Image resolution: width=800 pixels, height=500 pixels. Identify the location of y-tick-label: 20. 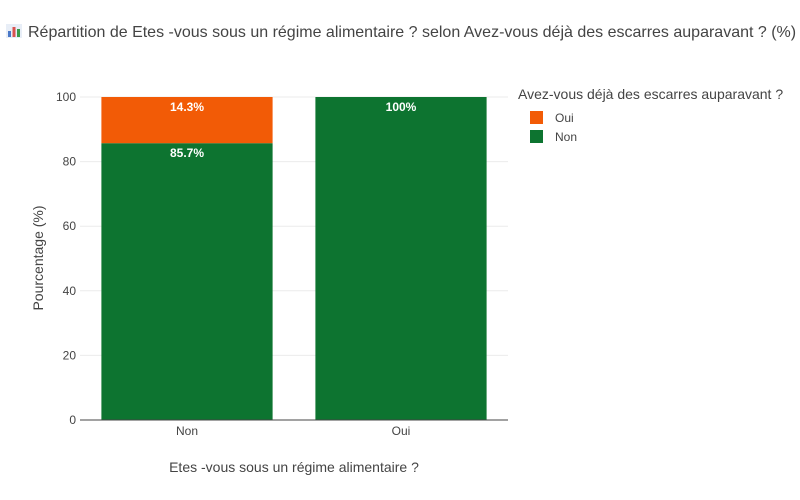
(70, 355).